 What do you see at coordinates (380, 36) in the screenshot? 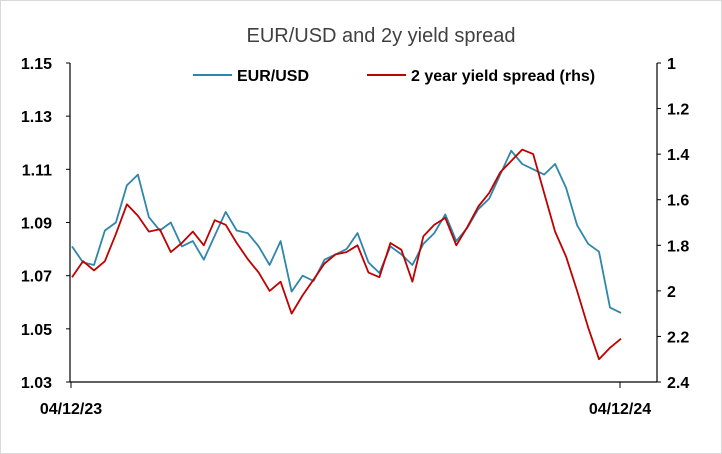
I see `chart-title: EUR/USD and 2y yield spread` at bounding box center [380, 36].